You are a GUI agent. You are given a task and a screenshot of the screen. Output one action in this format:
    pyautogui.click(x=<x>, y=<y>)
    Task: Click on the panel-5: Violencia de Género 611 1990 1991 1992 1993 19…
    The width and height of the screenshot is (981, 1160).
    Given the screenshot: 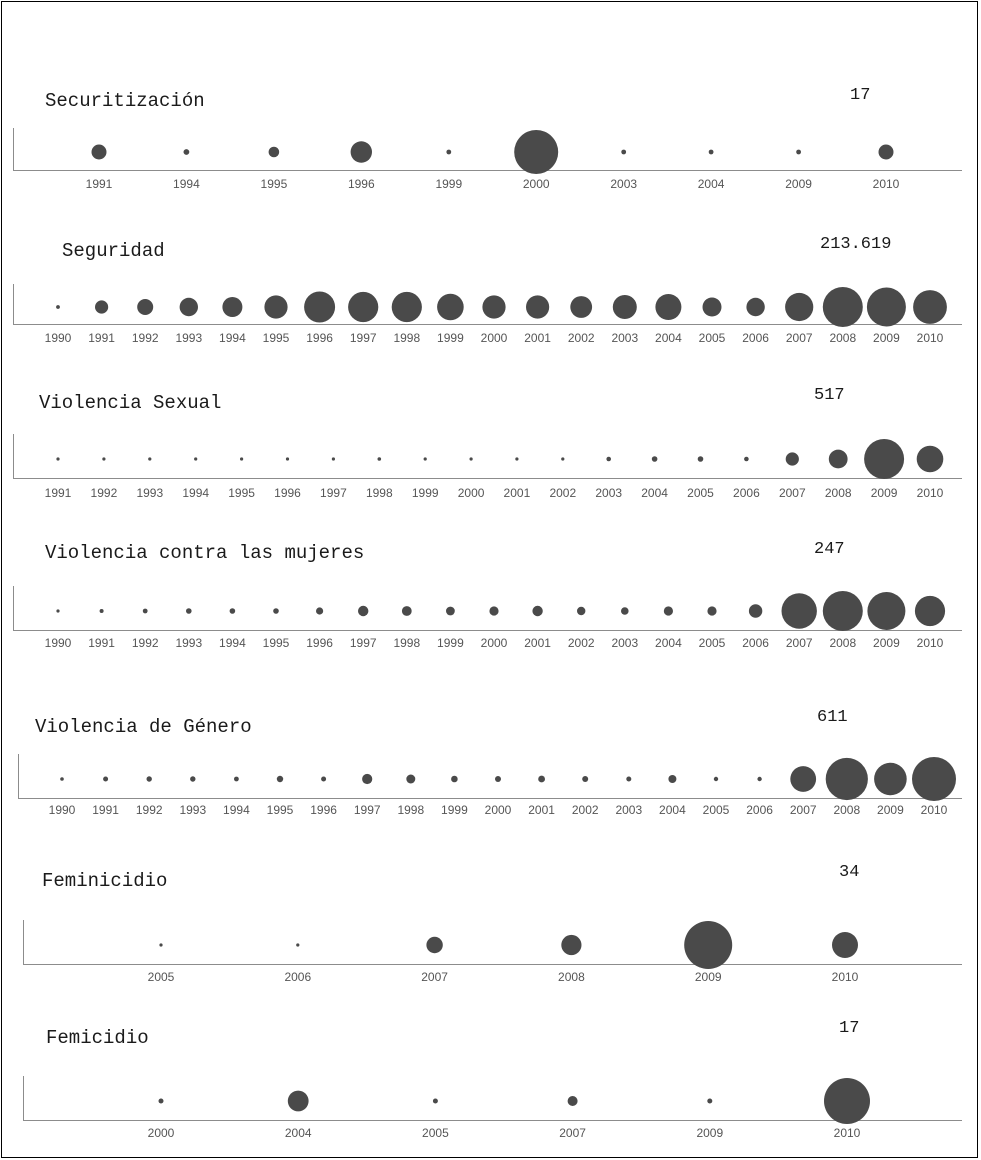 What is the action you would take?
    pyautogui.click(x=490, y=762)
    